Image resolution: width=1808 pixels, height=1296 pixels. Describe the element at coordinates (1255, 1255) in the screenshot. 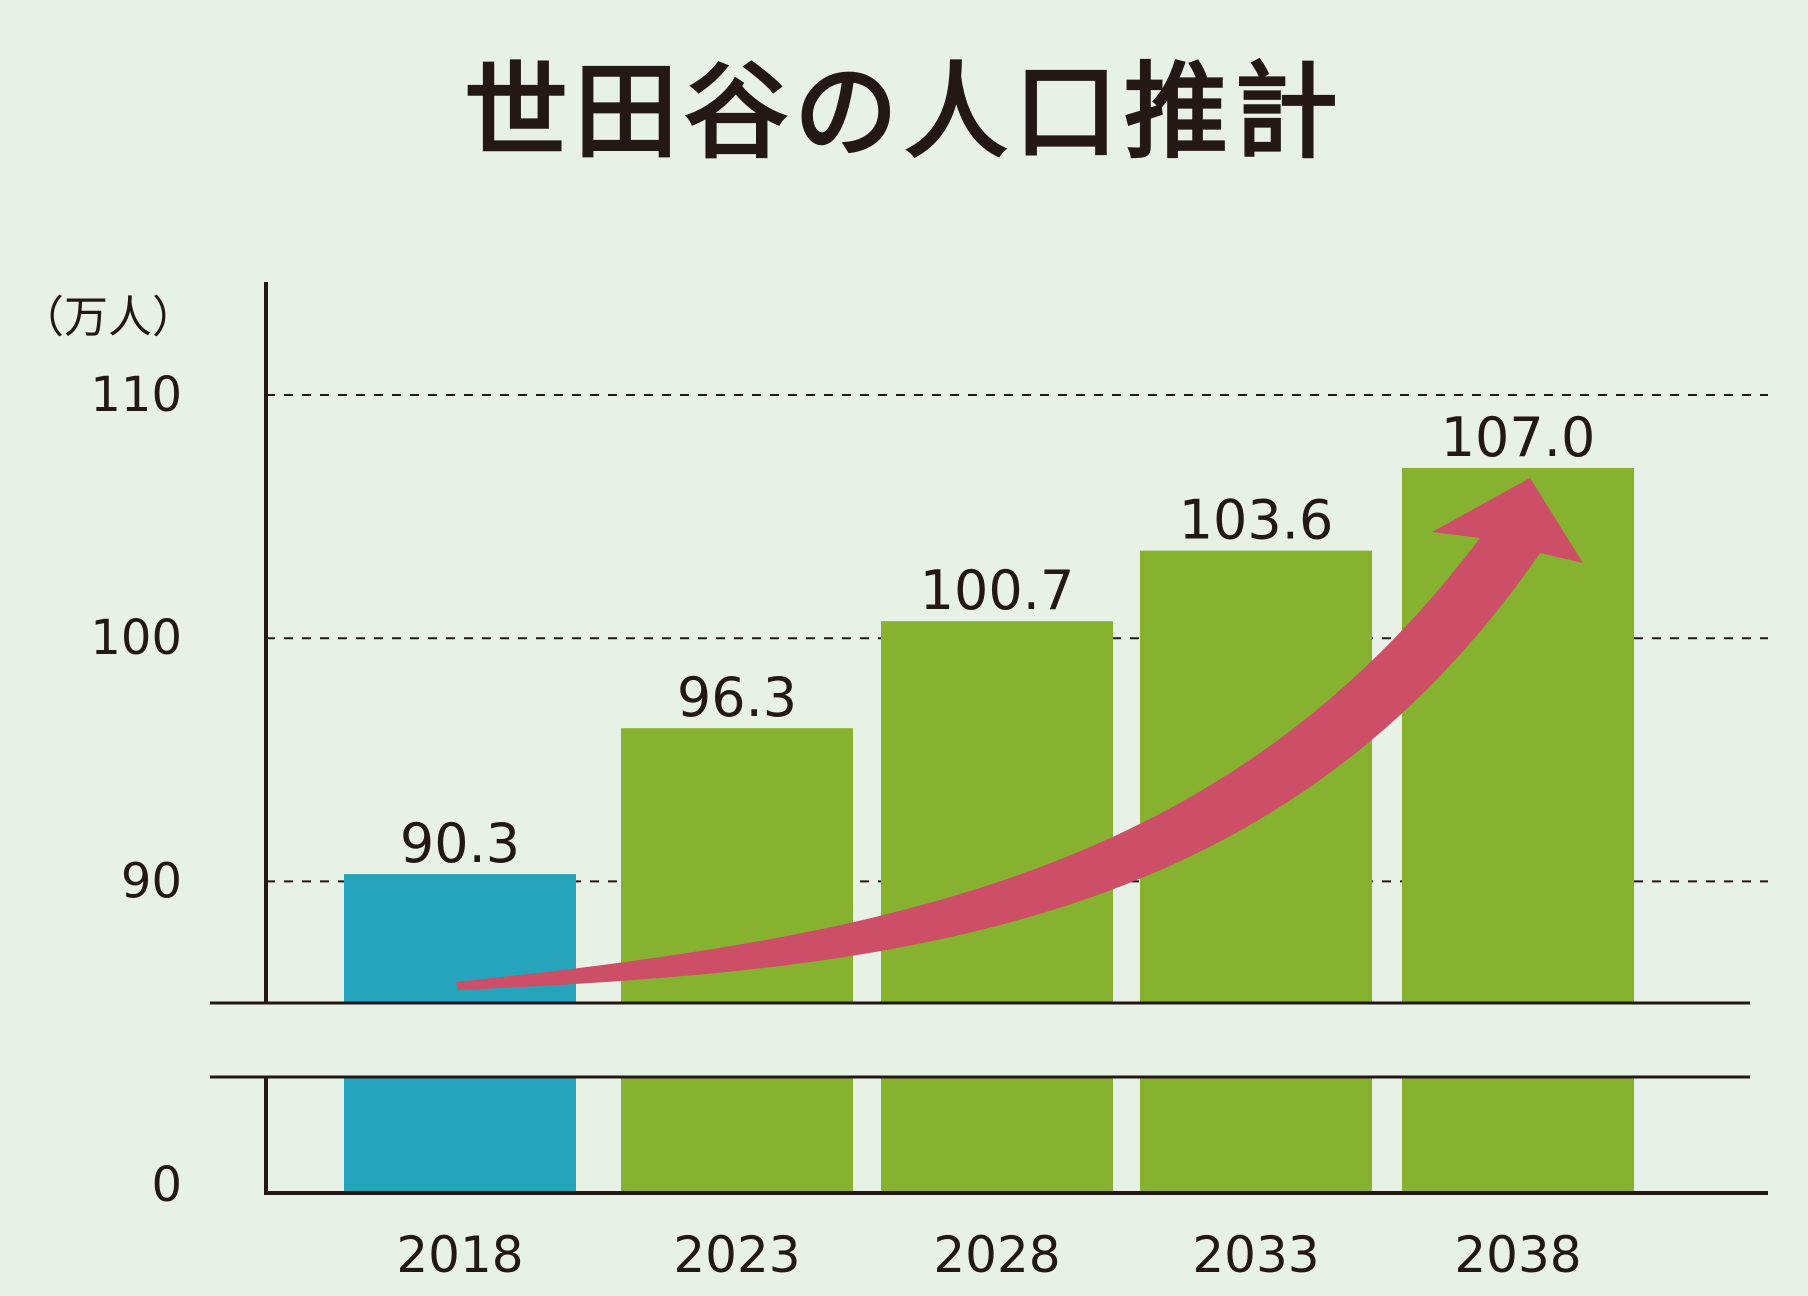

I see `x-tick-label-2033: 2033` at that location.